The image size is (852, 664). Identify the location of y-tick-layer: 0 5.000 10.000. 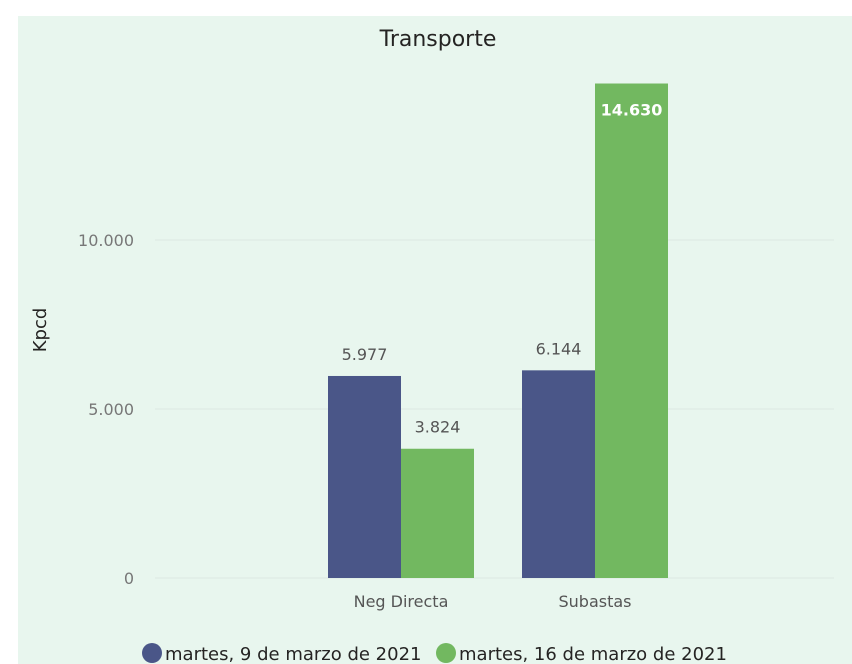
(106, 409).